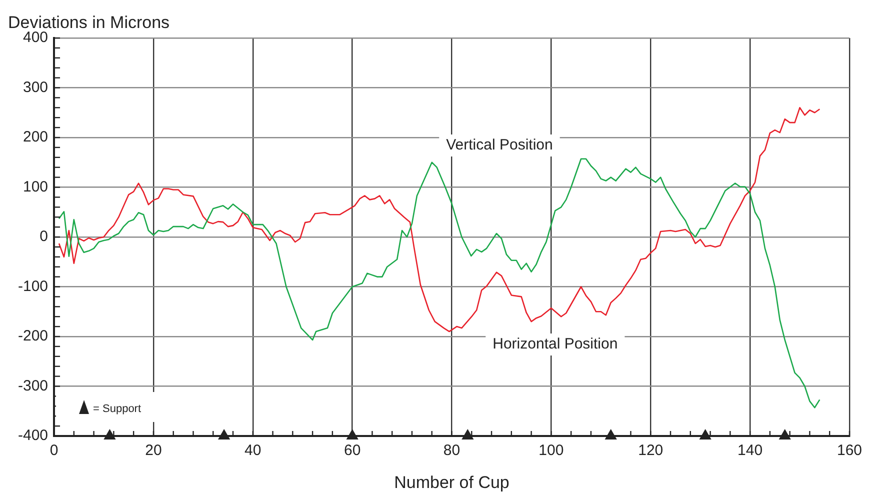 This screenshot has height=503, width=876. Describe the element at coordinates (33, 286) in the screenshot. I see `y-tick-label: -100` at that location.